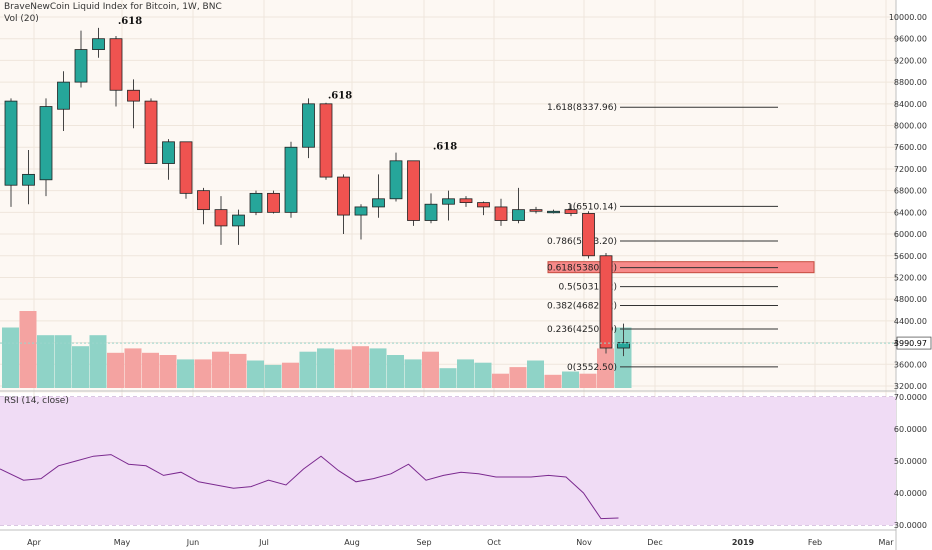 The width and height of the screenshot is (932, 550). Describe the element at coordinates (910, 169) in the screenshot. I see `price-tick-label: 7200.00` at that location.